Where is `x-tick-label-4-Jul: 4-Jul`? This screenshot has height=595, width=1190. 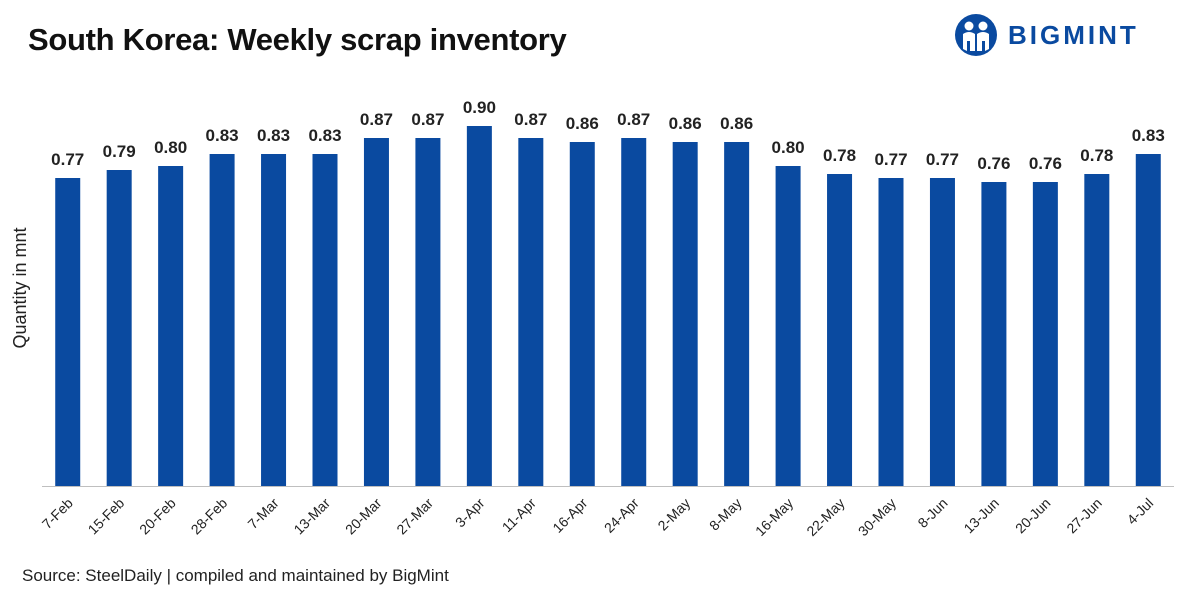 x-tick-label-4-Jul: 4-Jul is located at coordinates (1140, 511).